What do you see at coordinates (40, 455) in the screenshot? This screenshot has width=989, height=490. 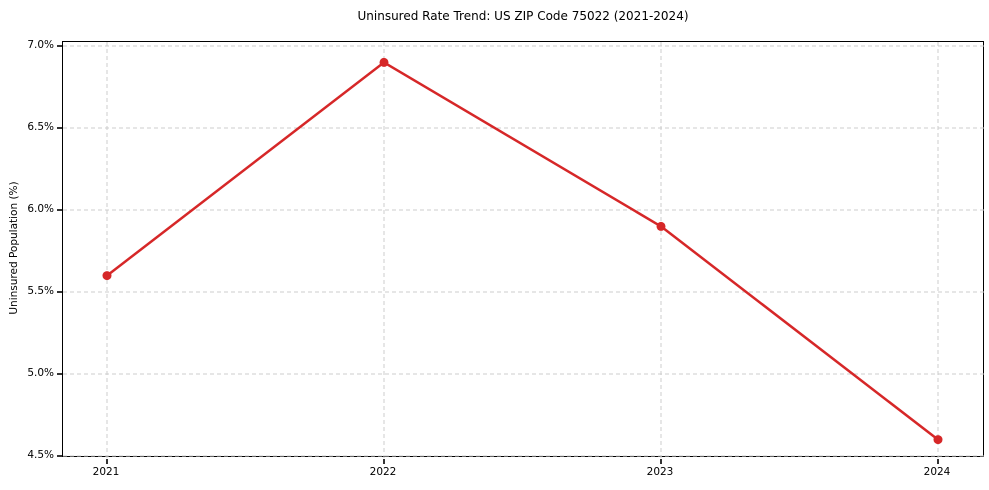 I see `ytick-label-4.5: 4.5%` at bounding box center [40, 455].